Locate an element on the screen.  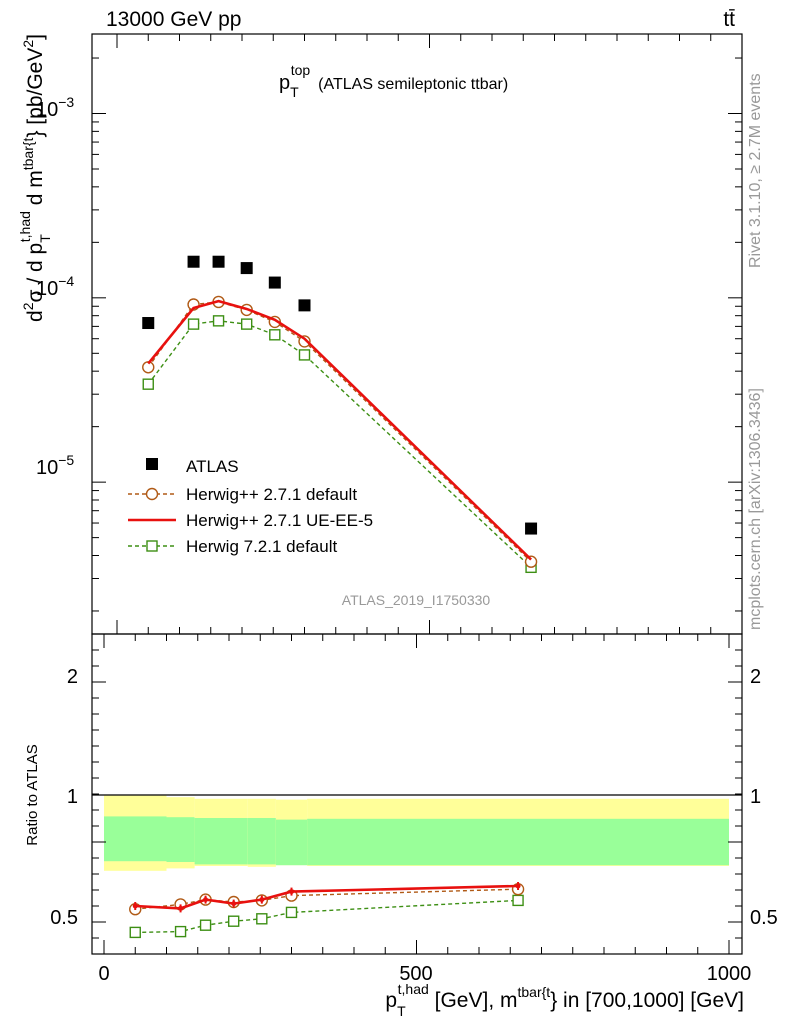
series-line-herwig-7-2-1-default is located at coordinates (339, 444).